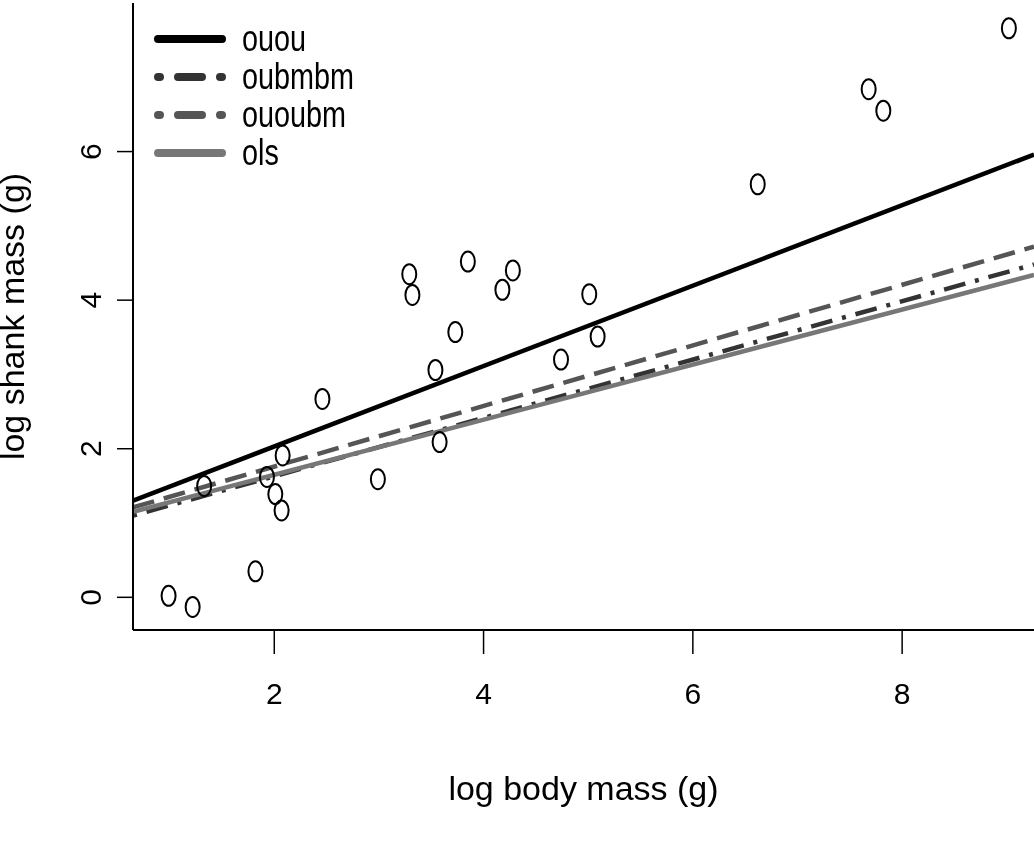 This screenshot has width=1034, height=858. I want to click on y-tick-label: 2, so click(90, 449).